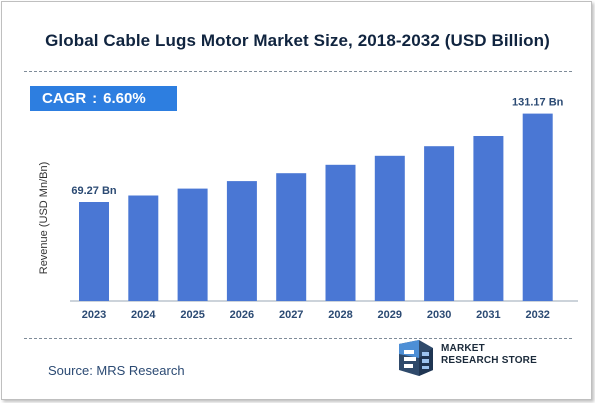 This screenshot has width=595, height=403. What do you see at coordinates (124, 98) in the screenshot?
I see `cagr-value: 6.60%` at bounding box center [124, 98].